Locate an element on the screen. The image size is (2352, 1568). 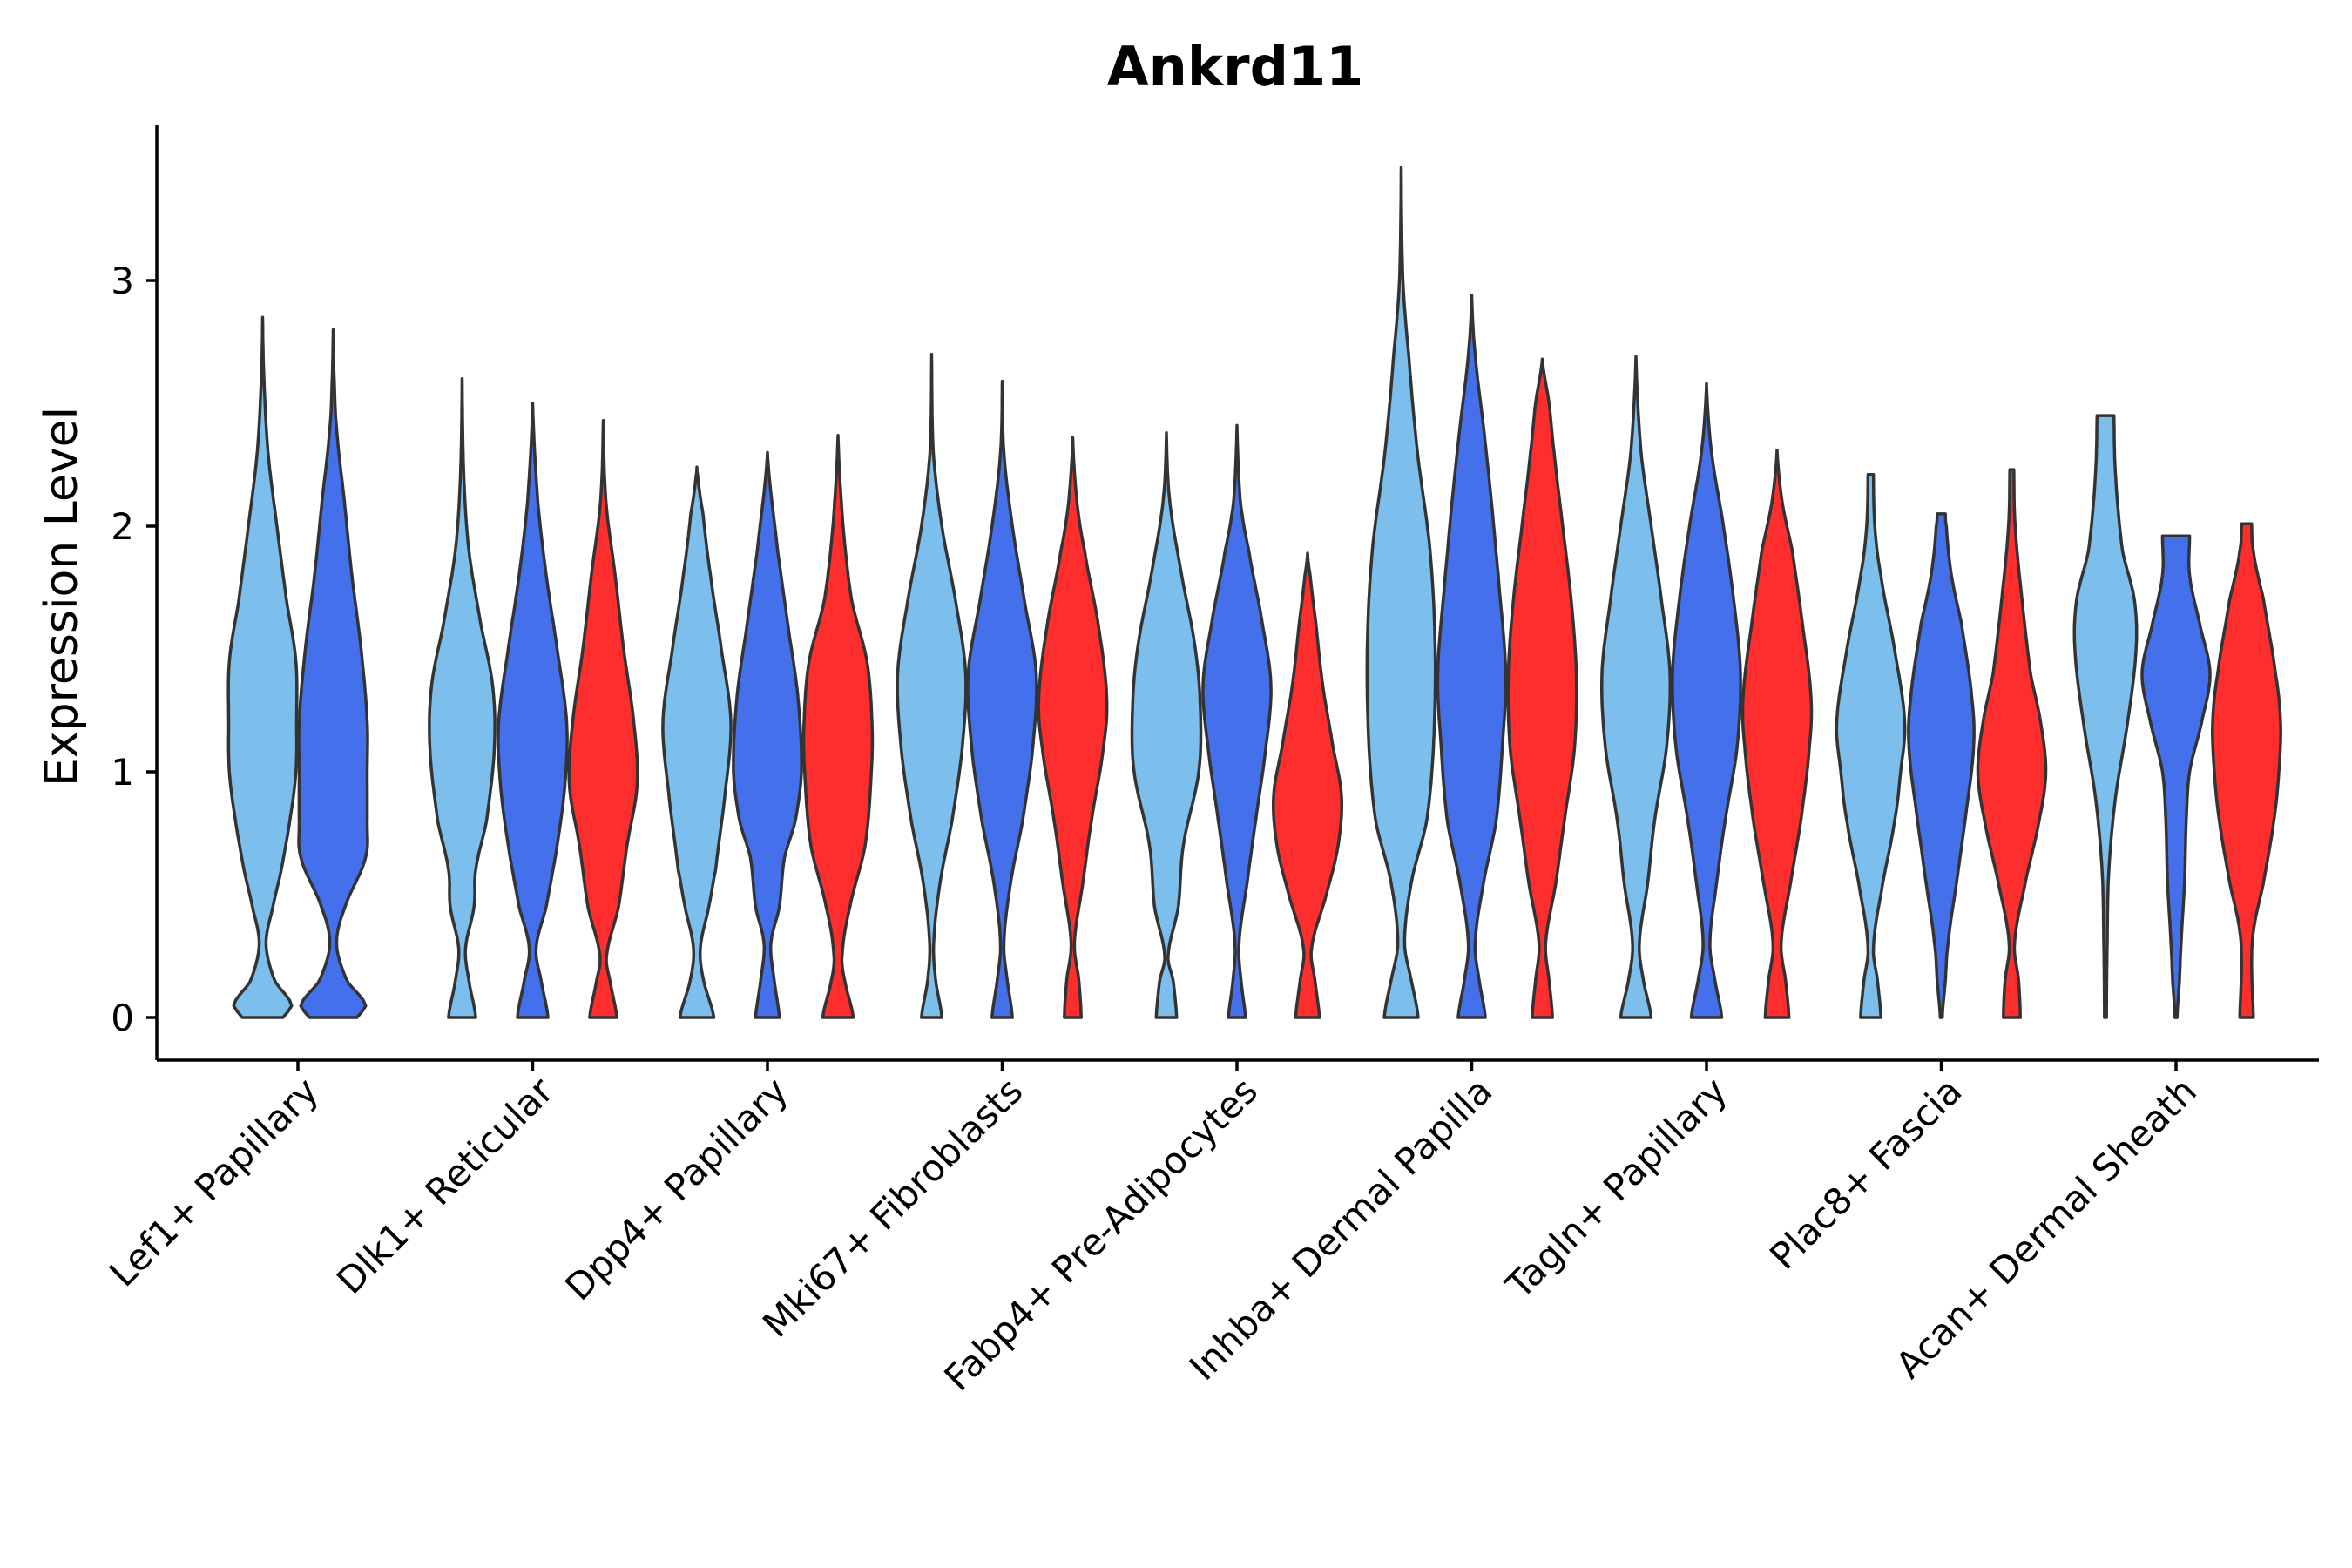
violin-dpp4-papillary-light-blue is located at coordinates (697, 742).